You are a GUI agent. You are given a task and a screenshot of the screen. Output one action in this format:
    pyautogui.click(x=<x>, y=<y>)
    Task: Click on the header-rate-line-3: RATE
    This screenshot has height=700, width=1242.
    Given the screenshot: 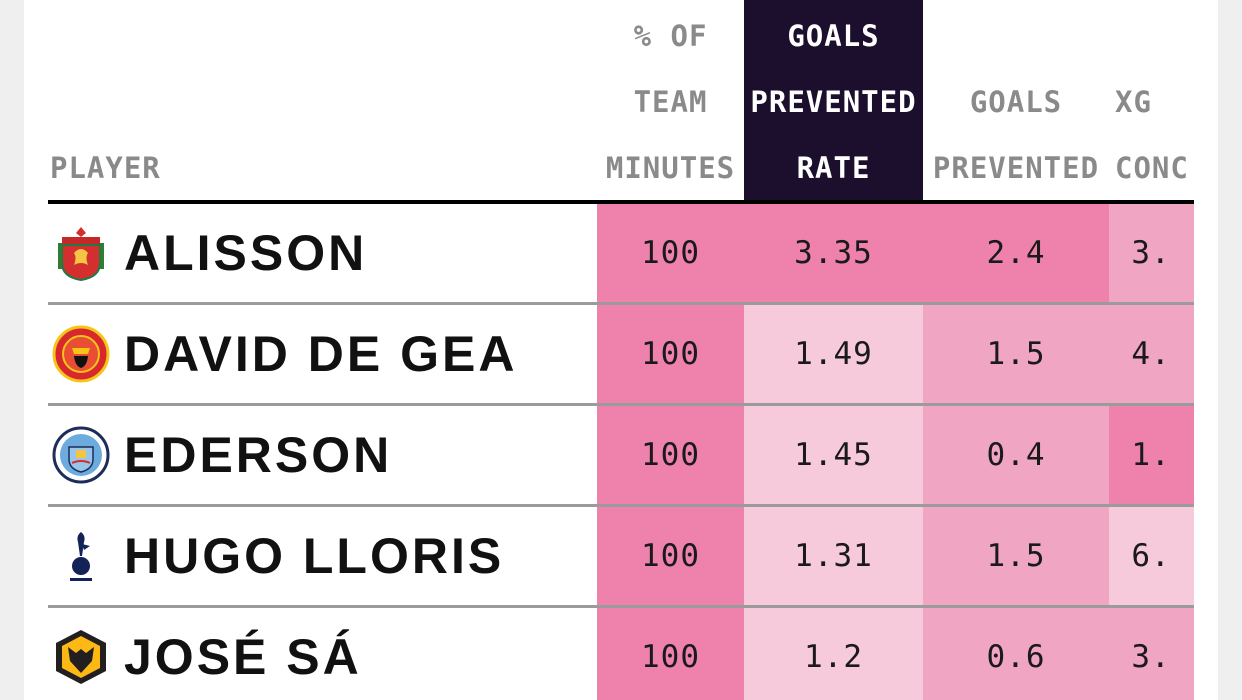 What is the action you would take?
    pyautogui.click(x=833, y=168)
    